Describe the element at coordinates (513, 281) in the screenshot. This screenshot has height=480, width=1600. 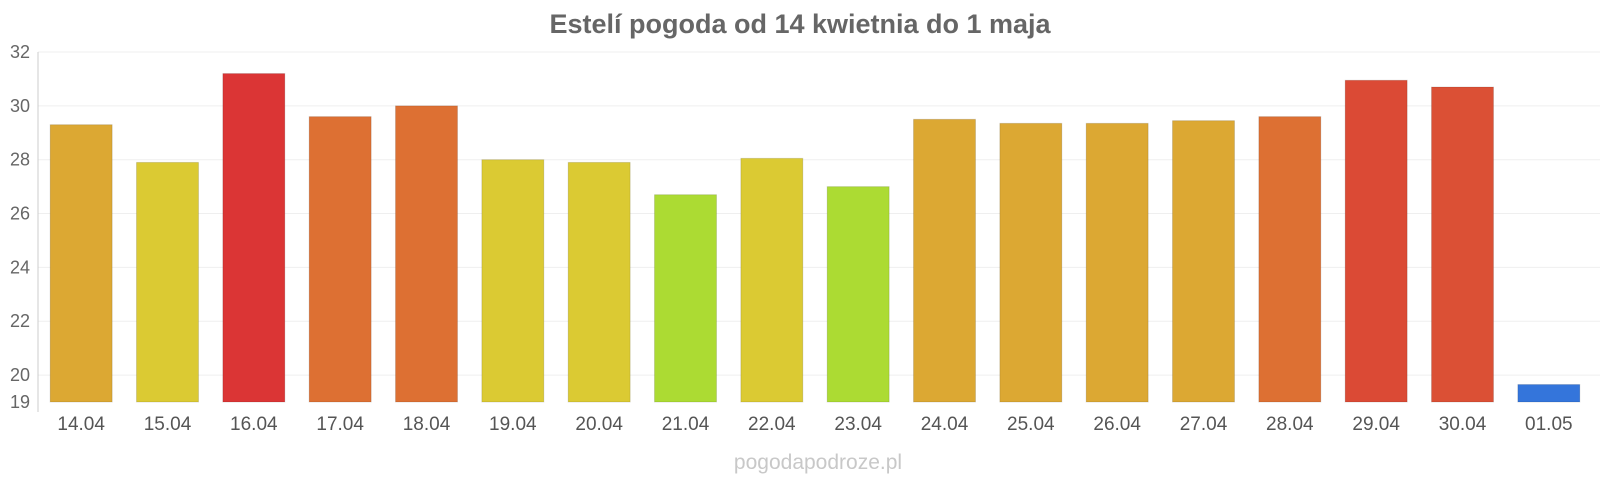
I see `bar-19.04` at that location.